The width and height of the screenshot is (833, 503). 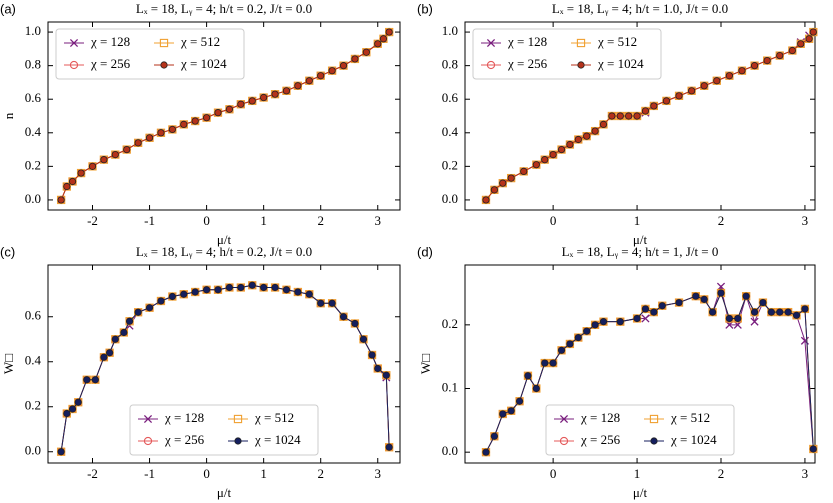 I want to click on panel-label: (c), so click(x=7, y=251).